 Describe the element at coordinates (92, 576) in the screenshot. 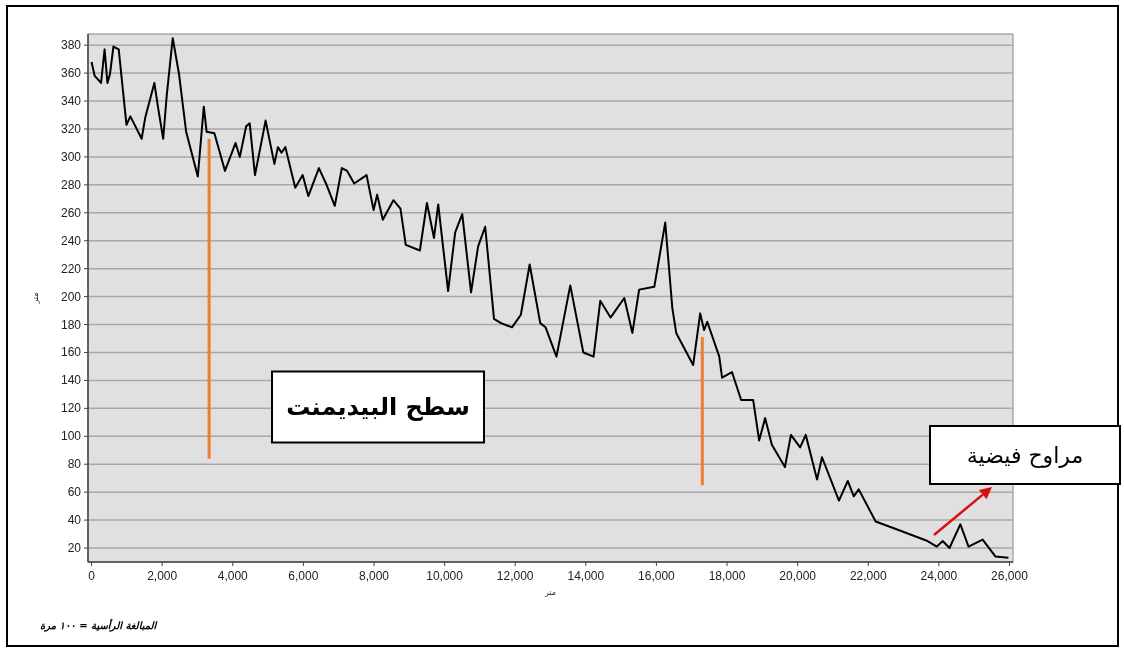

I see `x-tick-label: 0` at that location.